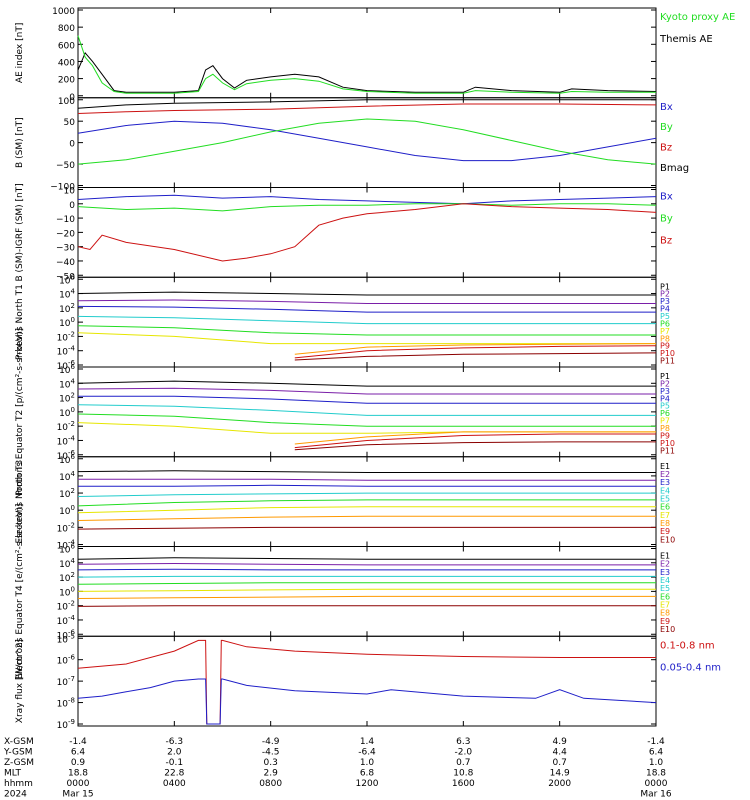  I want to click on series-e9, so click(366, 528).